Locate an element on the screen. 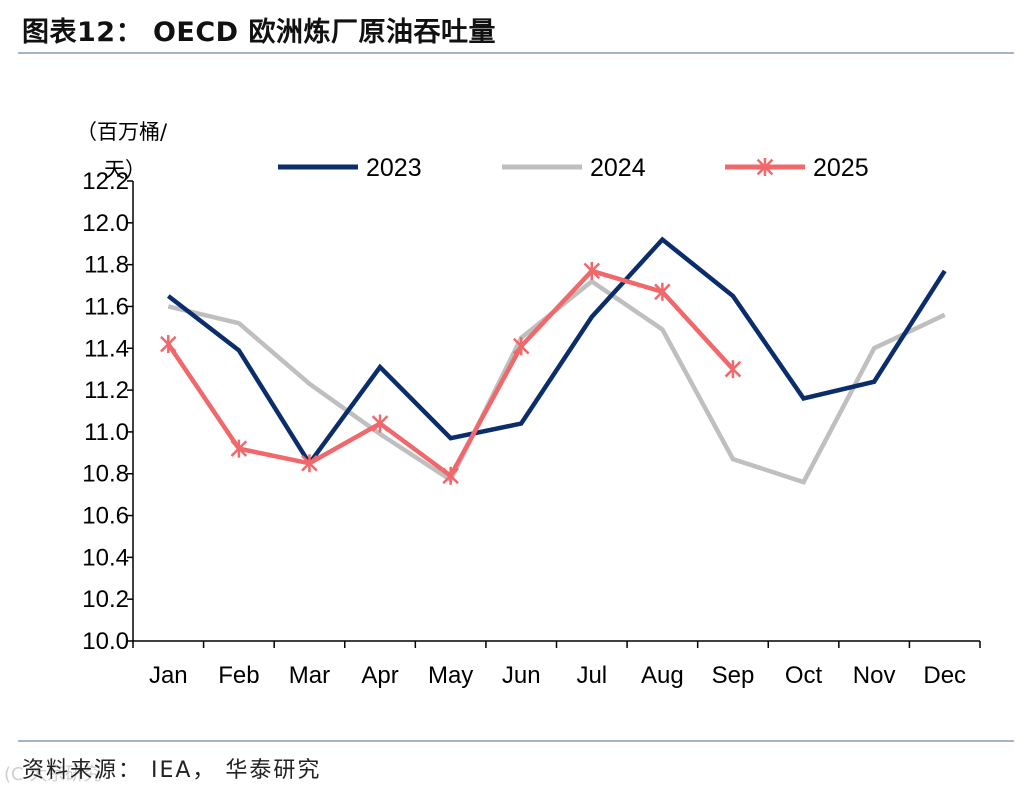 The image size is (1036, 792). x-tick-label: Jun is located at coordinates (521, 675).